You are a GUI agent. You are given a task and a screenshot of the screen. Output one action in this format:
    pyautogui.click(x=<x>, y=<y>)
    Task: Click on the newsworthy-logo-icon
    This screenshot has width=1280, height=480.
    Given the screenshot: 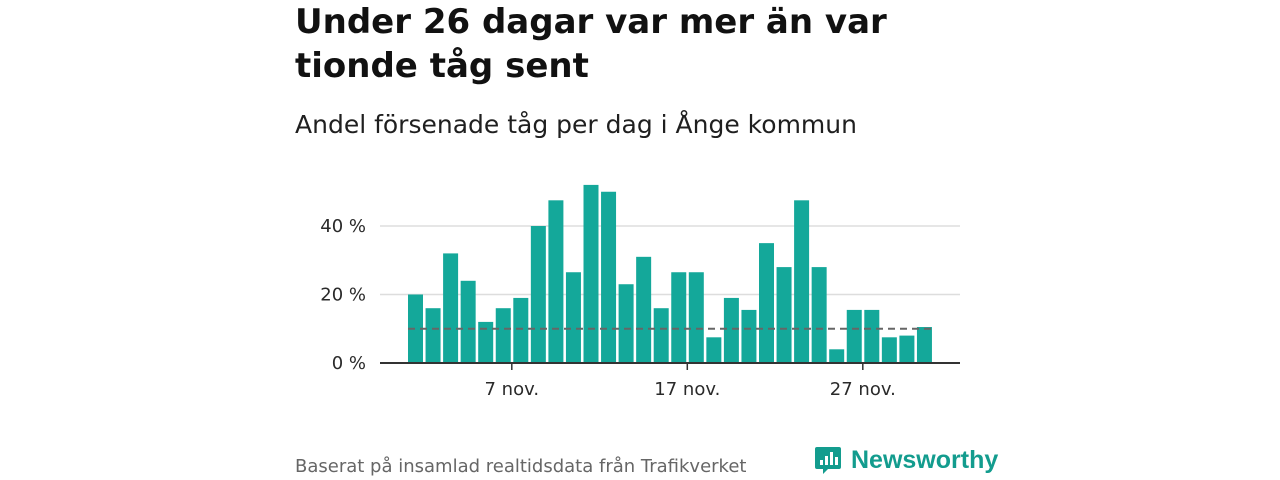 What is the action you would take?
    pyautogui.click(x=828, y=460)
    